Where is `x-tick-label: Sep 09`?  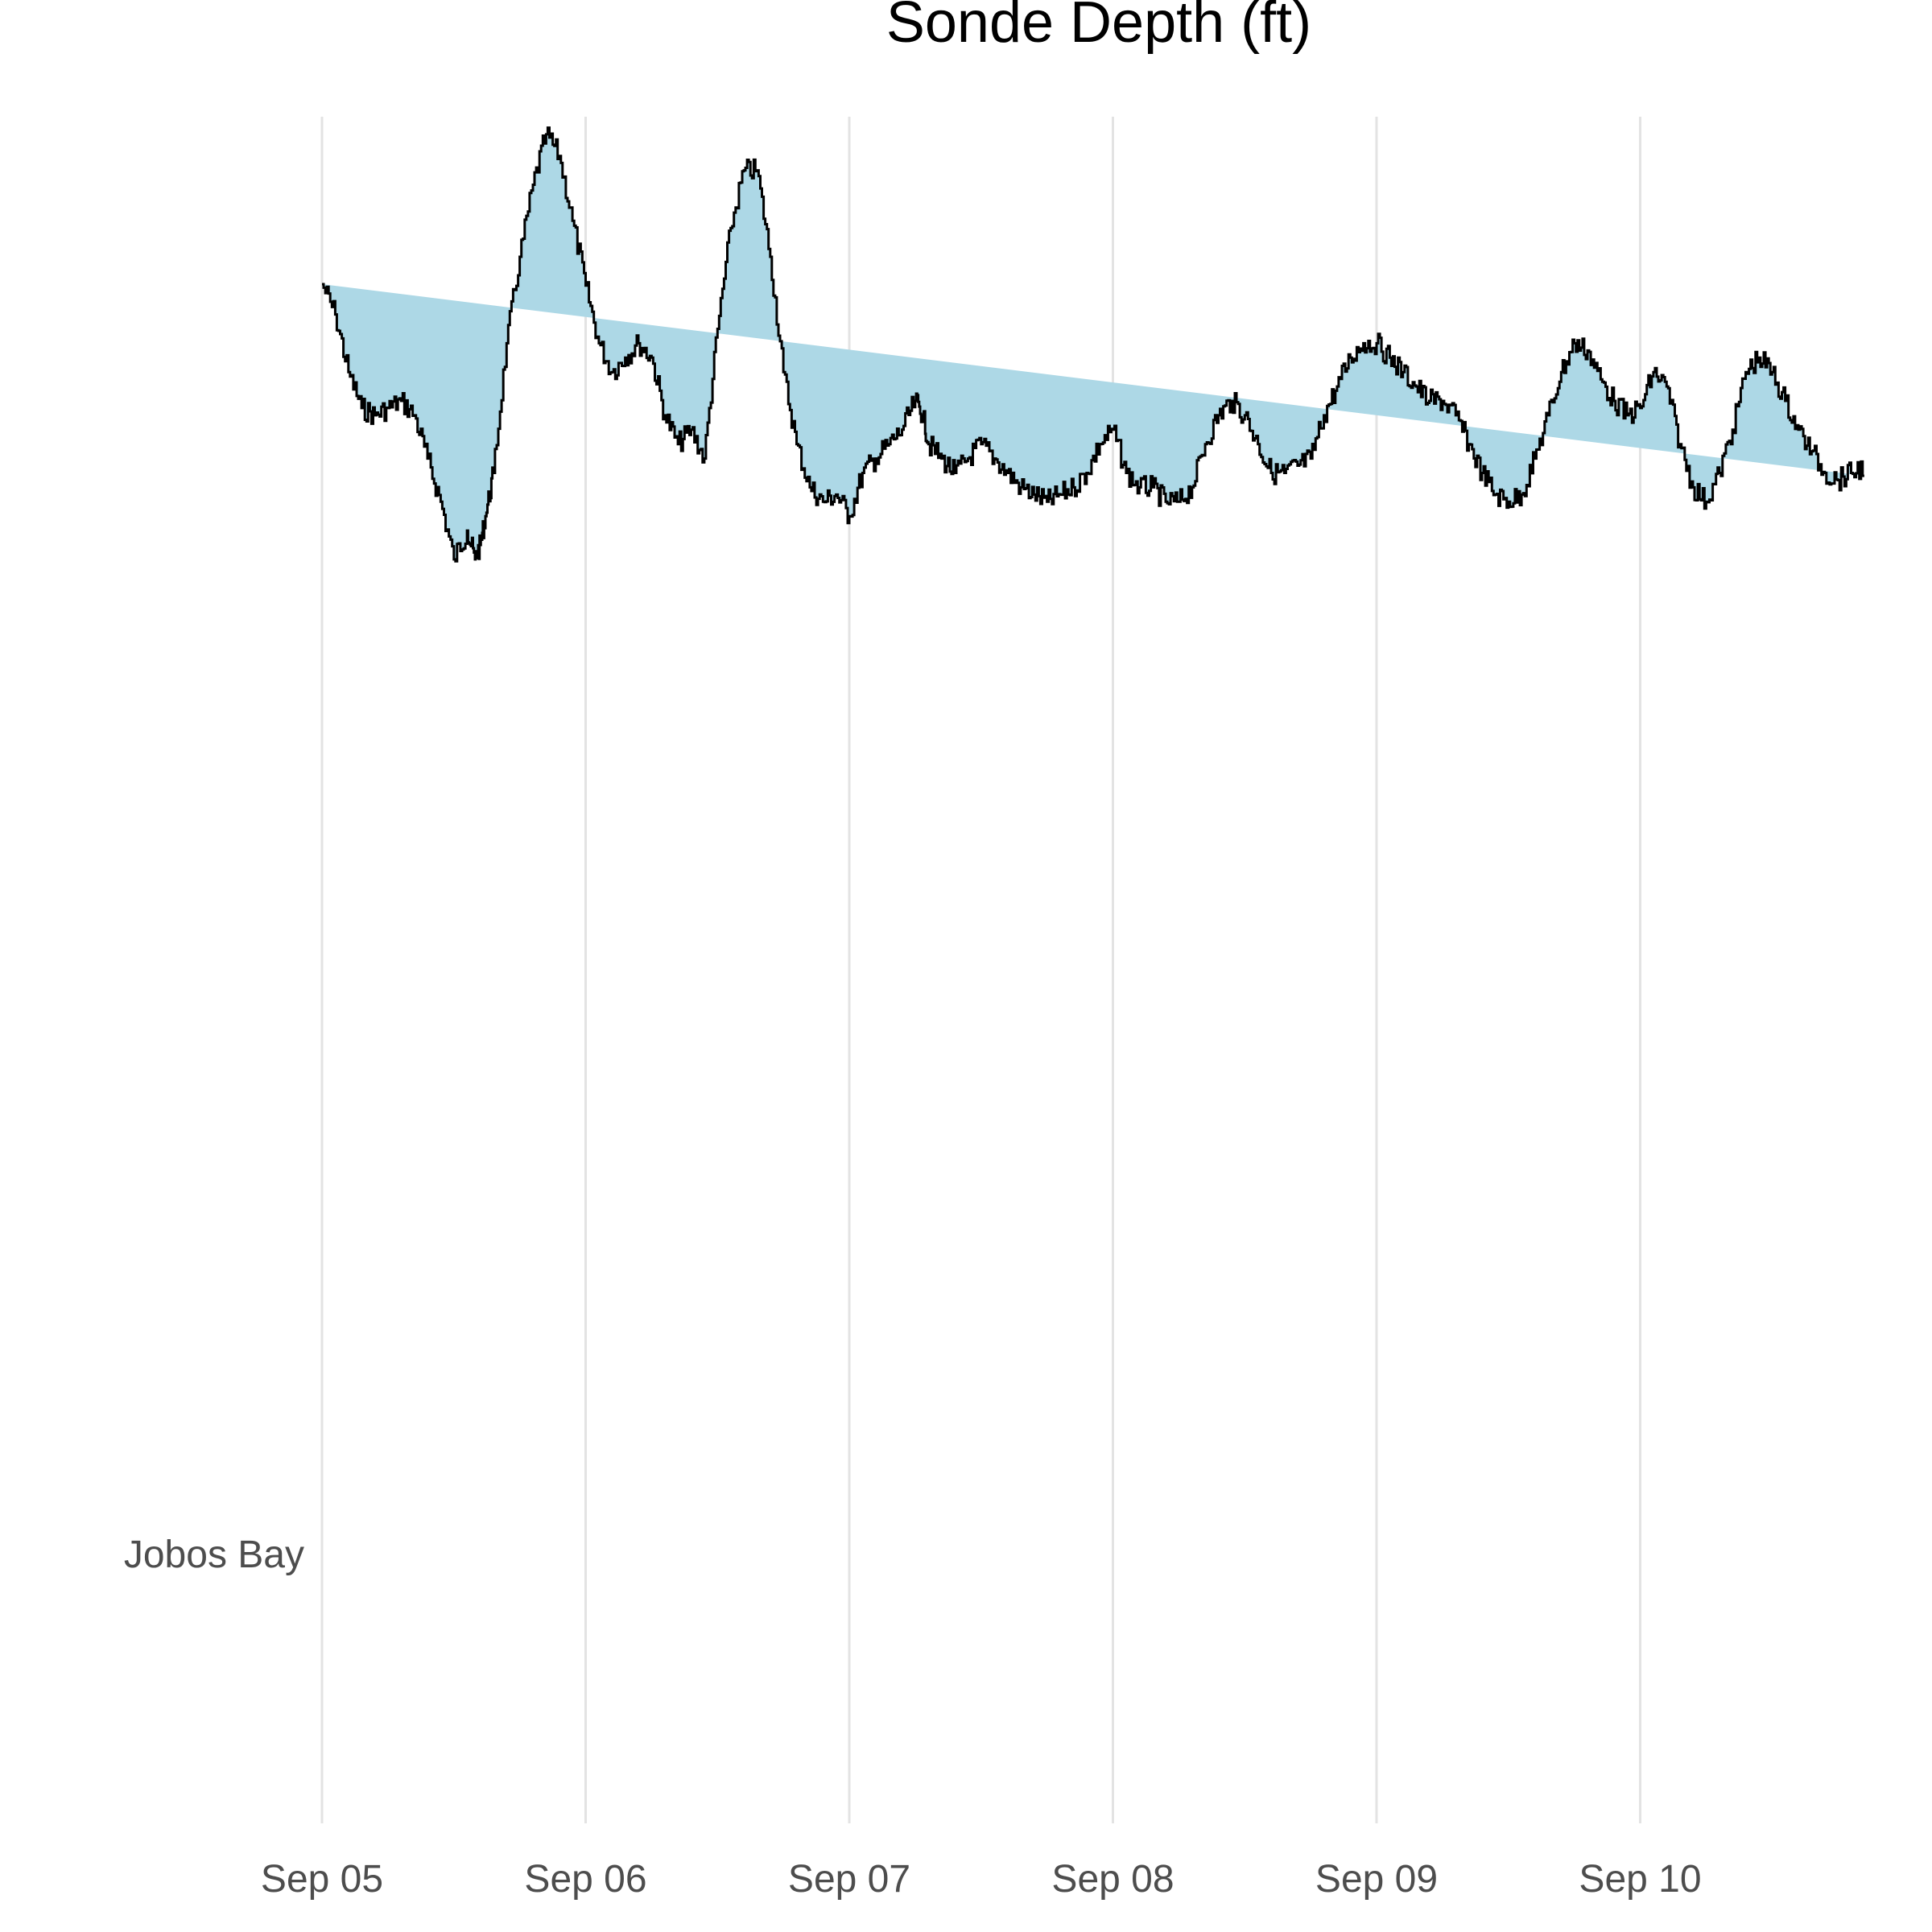 x-tick-label: Sep 09 is located at coordinates (1376, 1879).